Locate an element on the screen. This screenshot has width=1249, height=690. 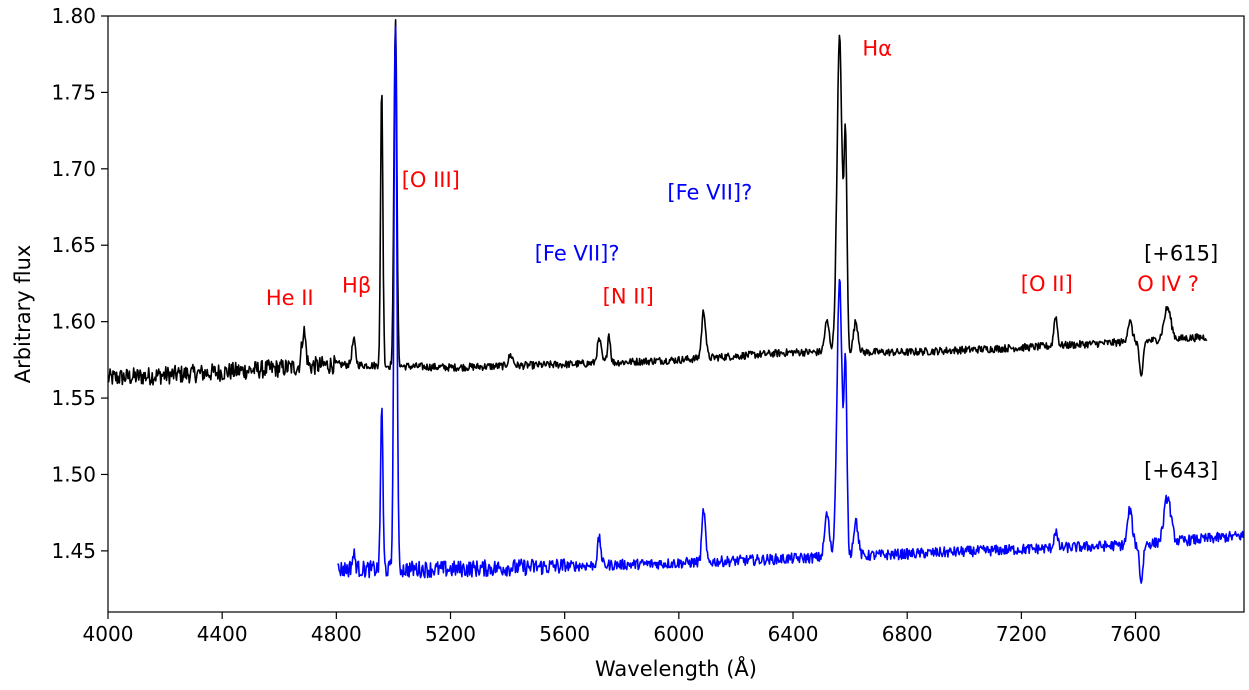
line-annotation: Hα is located at coordinates (877, 49).